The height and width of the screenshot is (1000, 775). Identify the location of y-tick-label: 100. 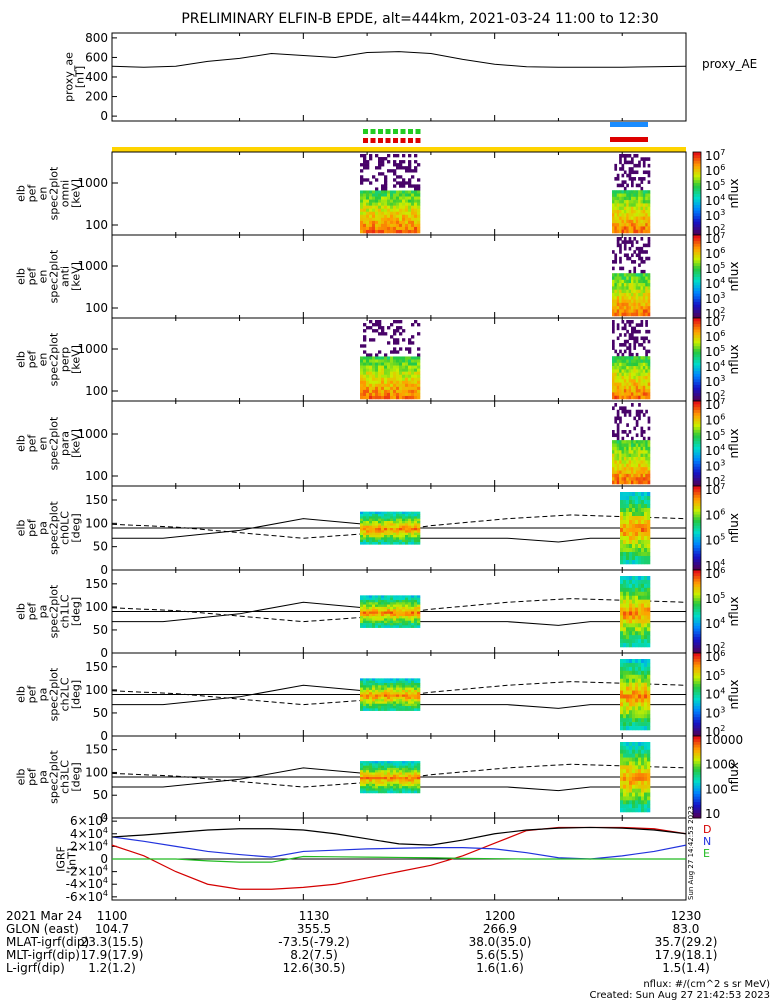
(96, 523).